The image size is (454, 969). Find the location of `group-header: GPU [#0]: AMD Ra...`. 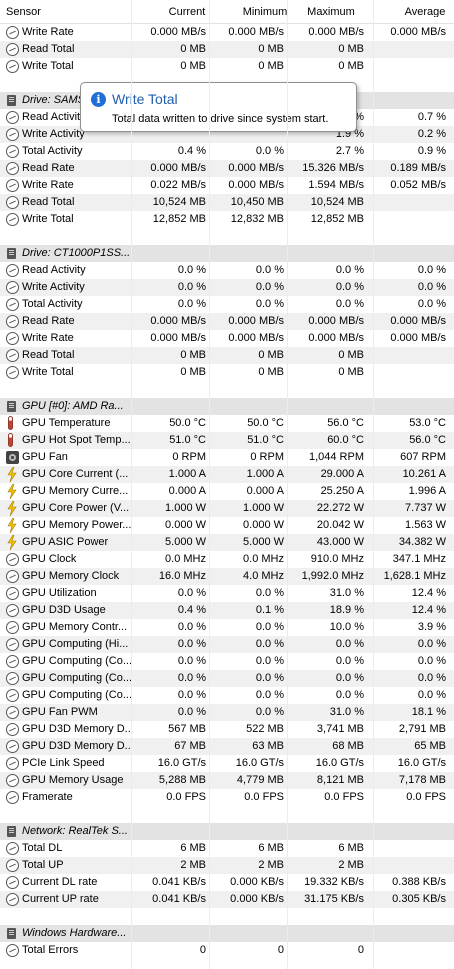

group-header: GPU [#0]: AMD Ra... is located at coordinates (227, 406).